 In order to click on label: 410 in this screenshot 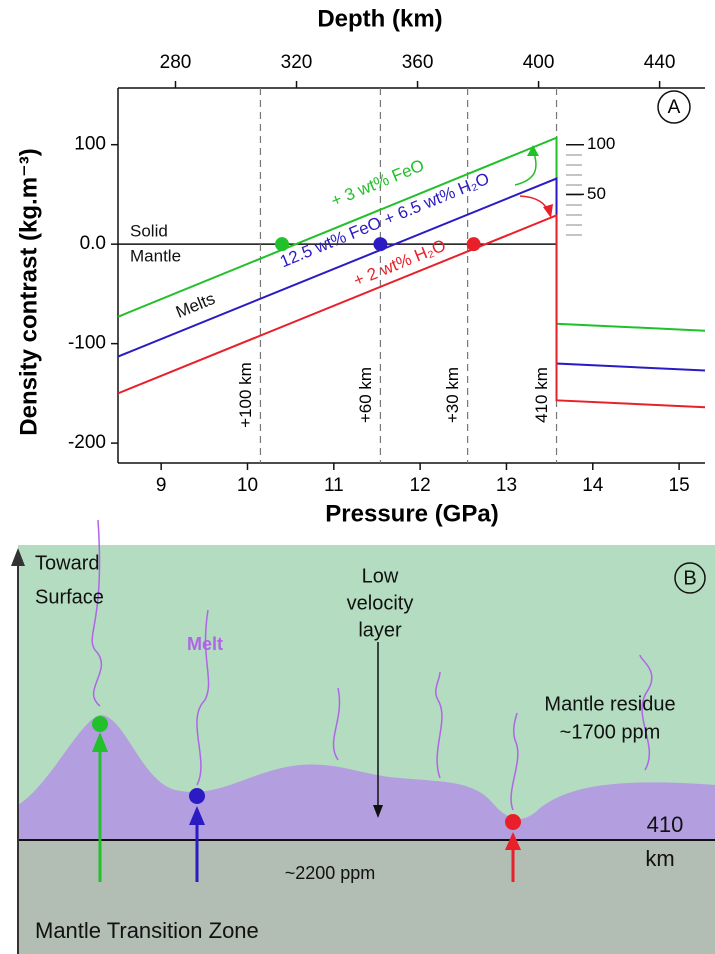, I will do `click(665, 824)`.